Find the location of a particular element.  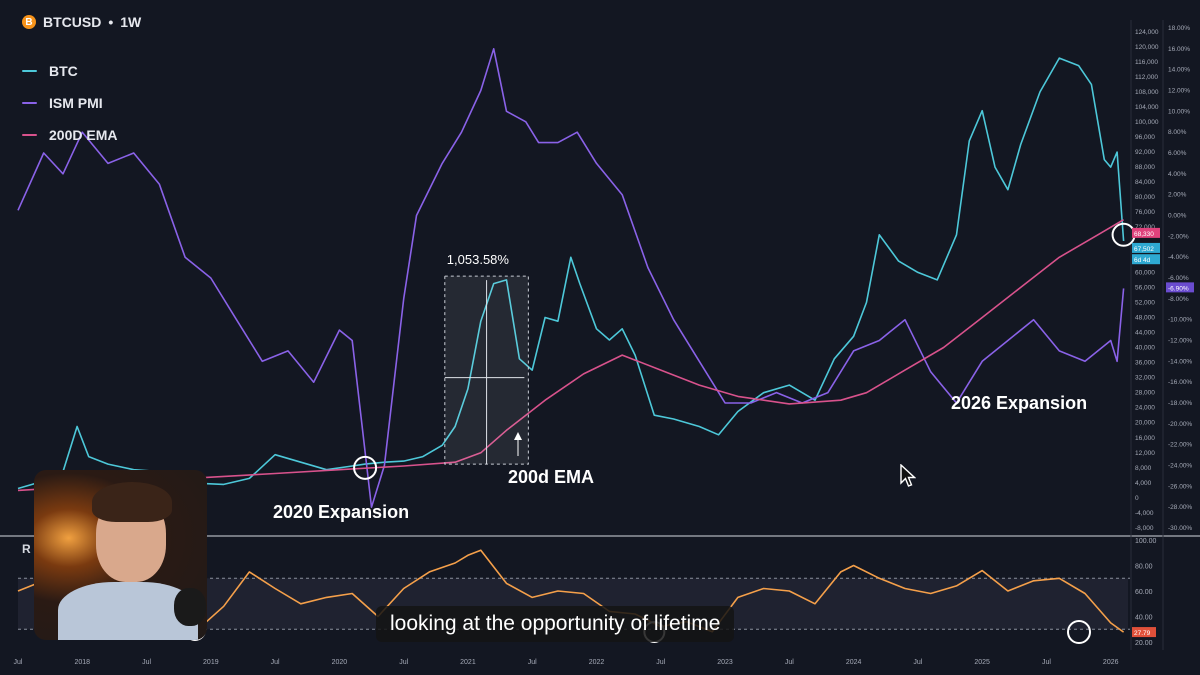

x-tick-label: 2024 is located at coordinates (854, 662).